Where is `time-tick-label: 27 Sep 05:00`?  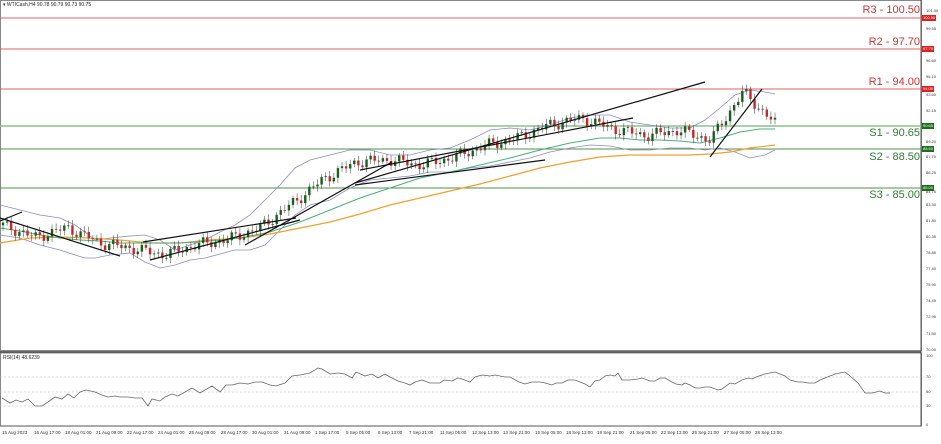
time-tick-label: 27 Sep 05:00 is located at coordinates (737, 432).